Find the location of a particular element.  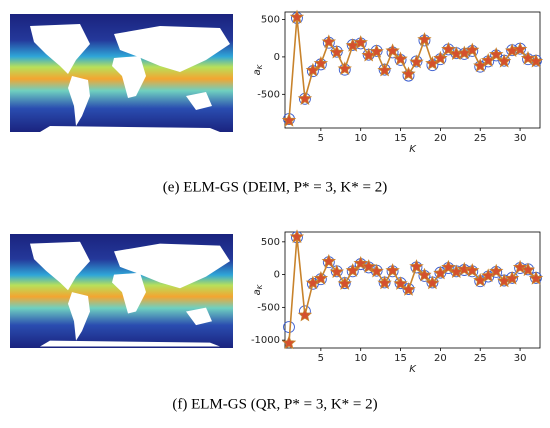

map-e is located at coordinates (121, 73).